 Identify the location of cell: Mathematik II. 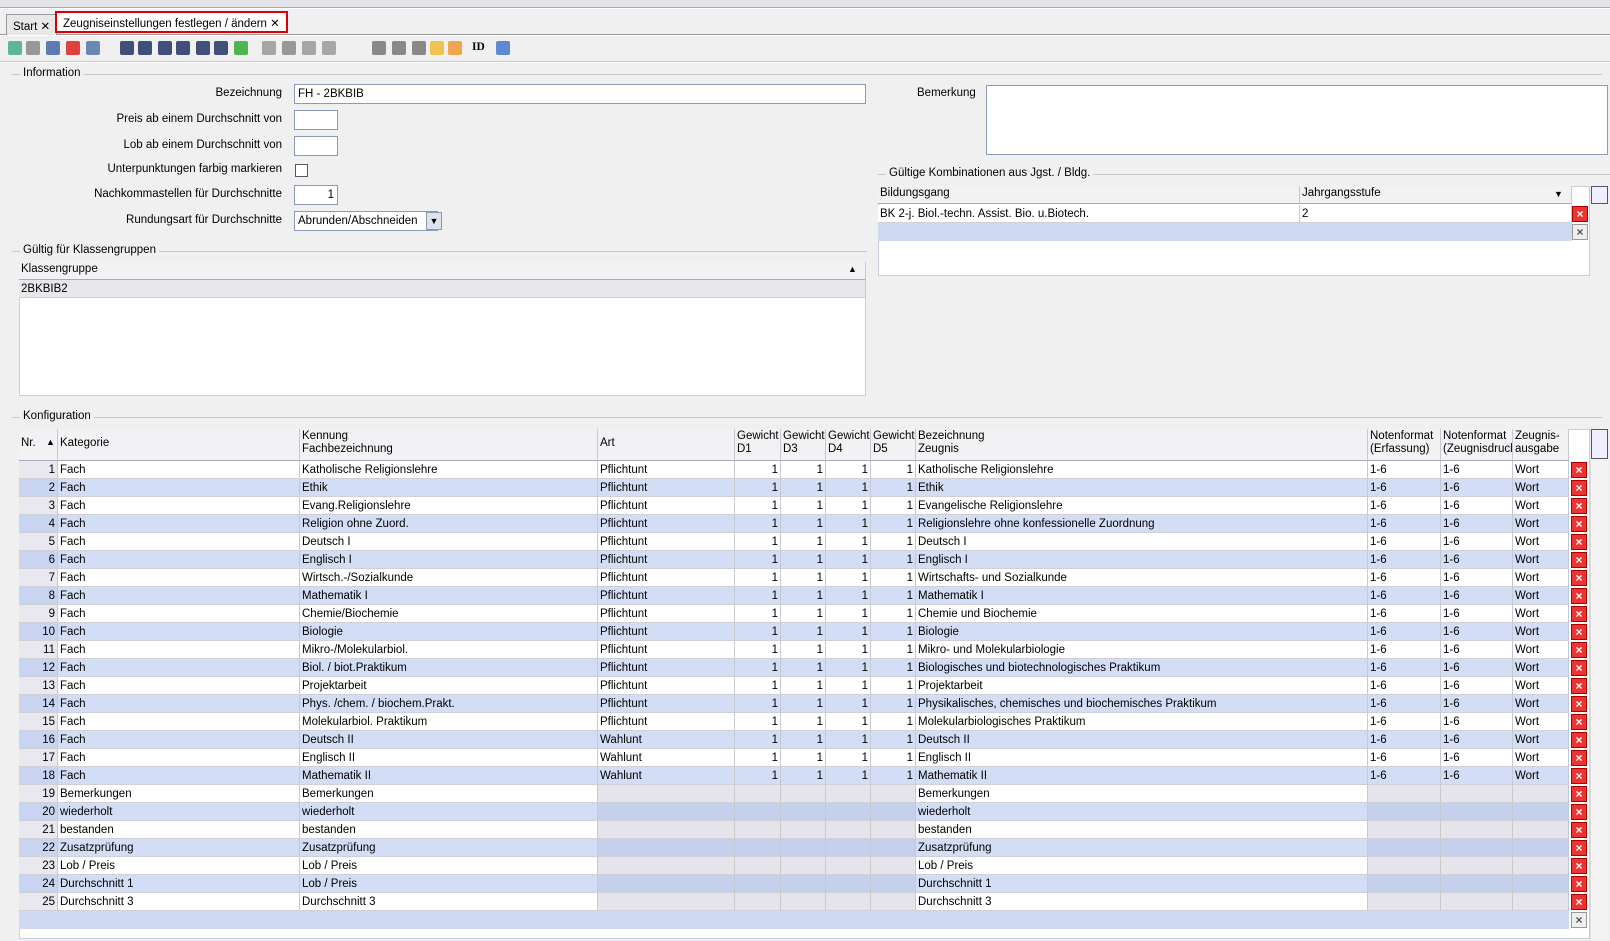
(1142, 776).